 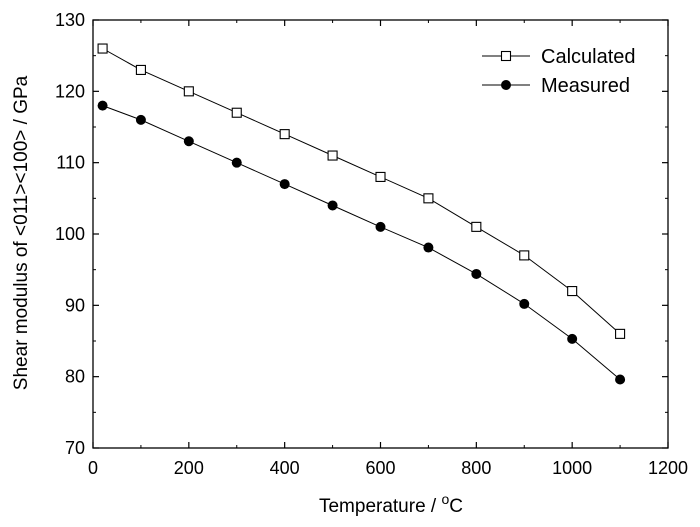 What do you see at coordinates (70, 20) in the screenshot?
I see `y-tick-label: 130` at bounding box center [70, 20].